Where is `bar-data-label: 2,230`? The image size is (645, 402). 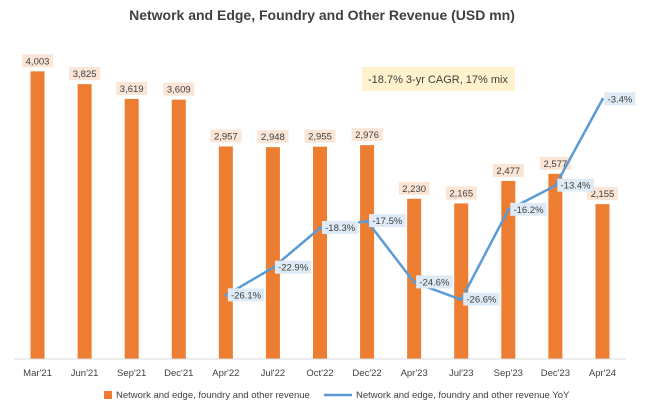 bar-data-label: 2,230 is located at coordinates (414, 188).